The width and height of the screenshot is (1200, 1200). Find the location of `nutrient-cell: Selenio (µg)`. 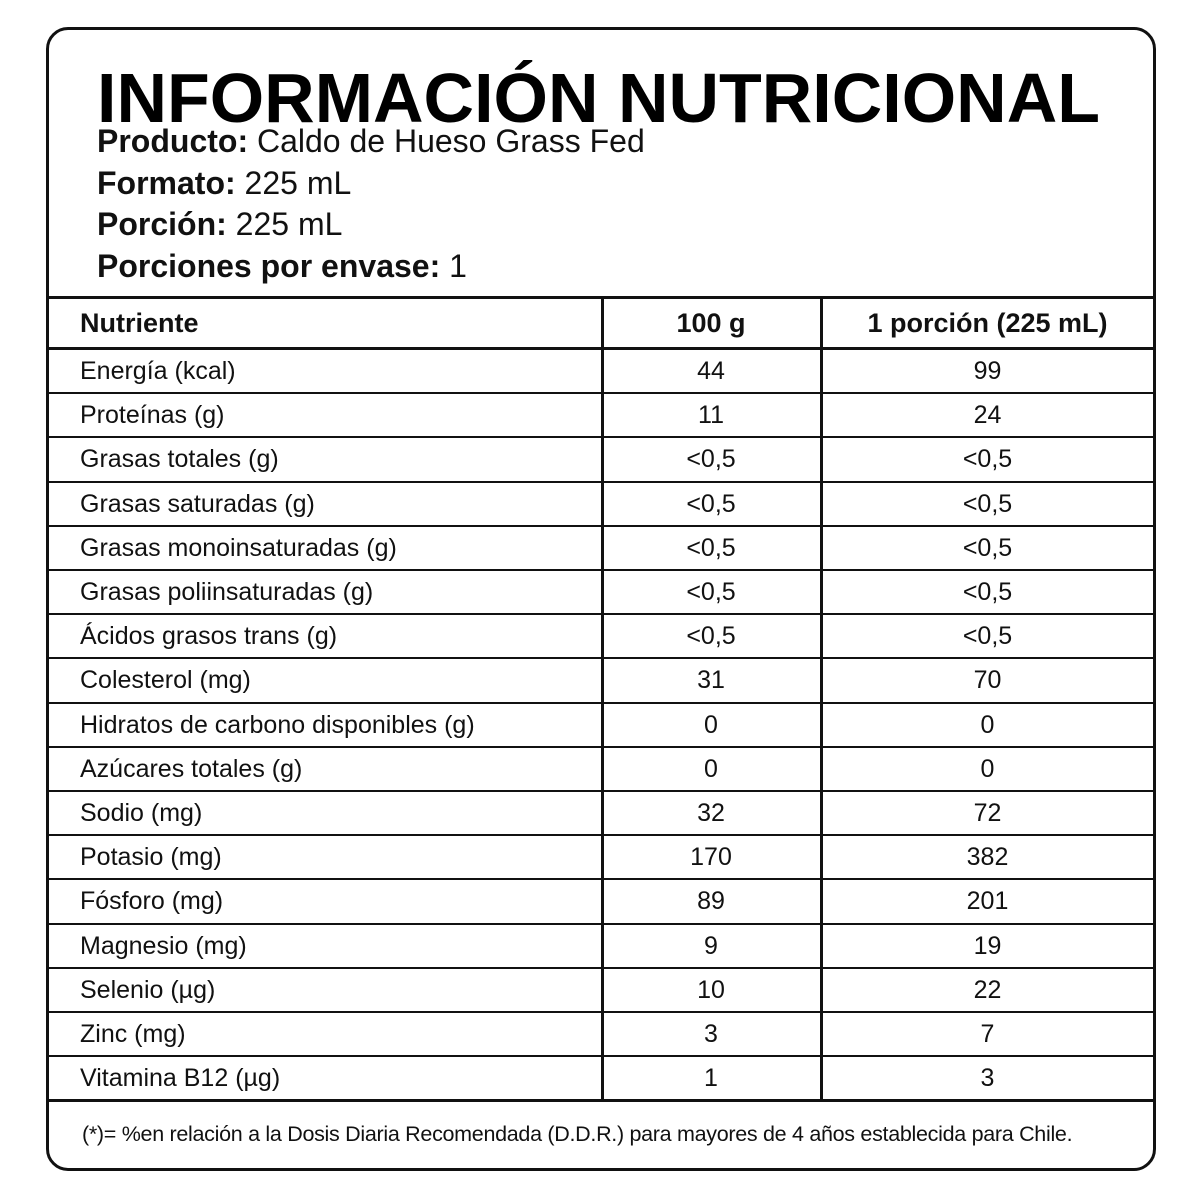

nutrient-cell: Selenio (µg) is located at coordinates (148, 989).